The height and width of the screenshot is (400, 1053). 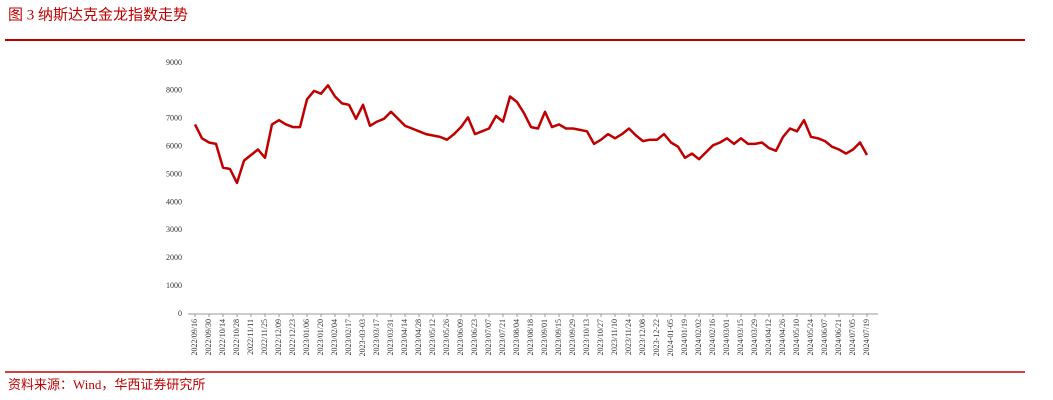 I want to click on x-tick-label: 2023-12-22, so click(x=656, y=337).